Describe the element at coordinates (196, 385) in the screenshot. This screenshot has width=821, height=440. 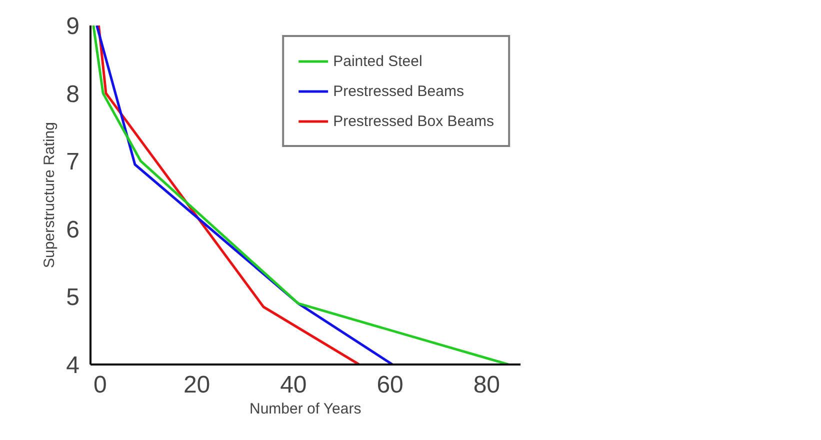
I see `x-tick-label: 20` at that location.